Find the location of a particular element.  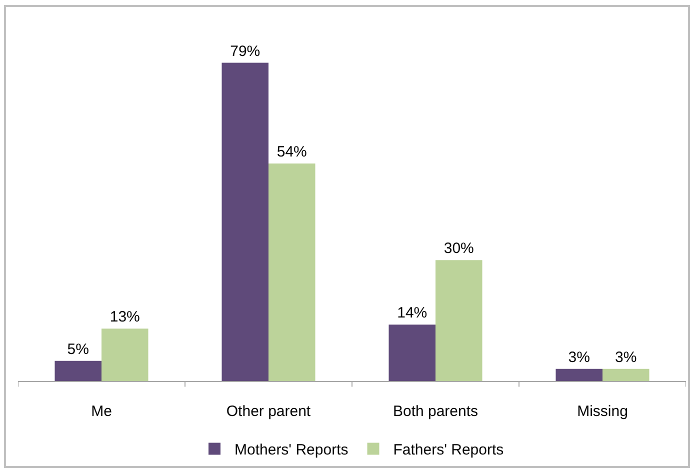

data-label: 5% is located at coordinates (78, 349).